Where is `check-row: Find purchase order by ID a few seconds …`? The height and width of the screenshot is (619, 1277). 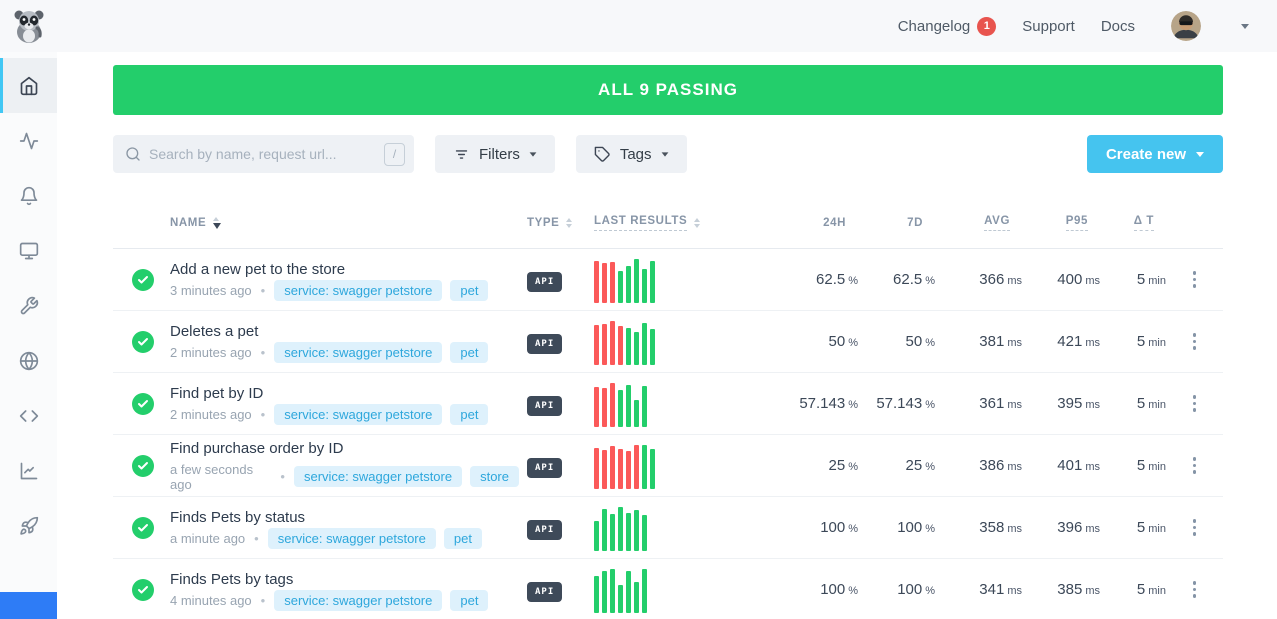
check-row: Find purchase order by ID a few seconds … is located at coordinates (668, 466).